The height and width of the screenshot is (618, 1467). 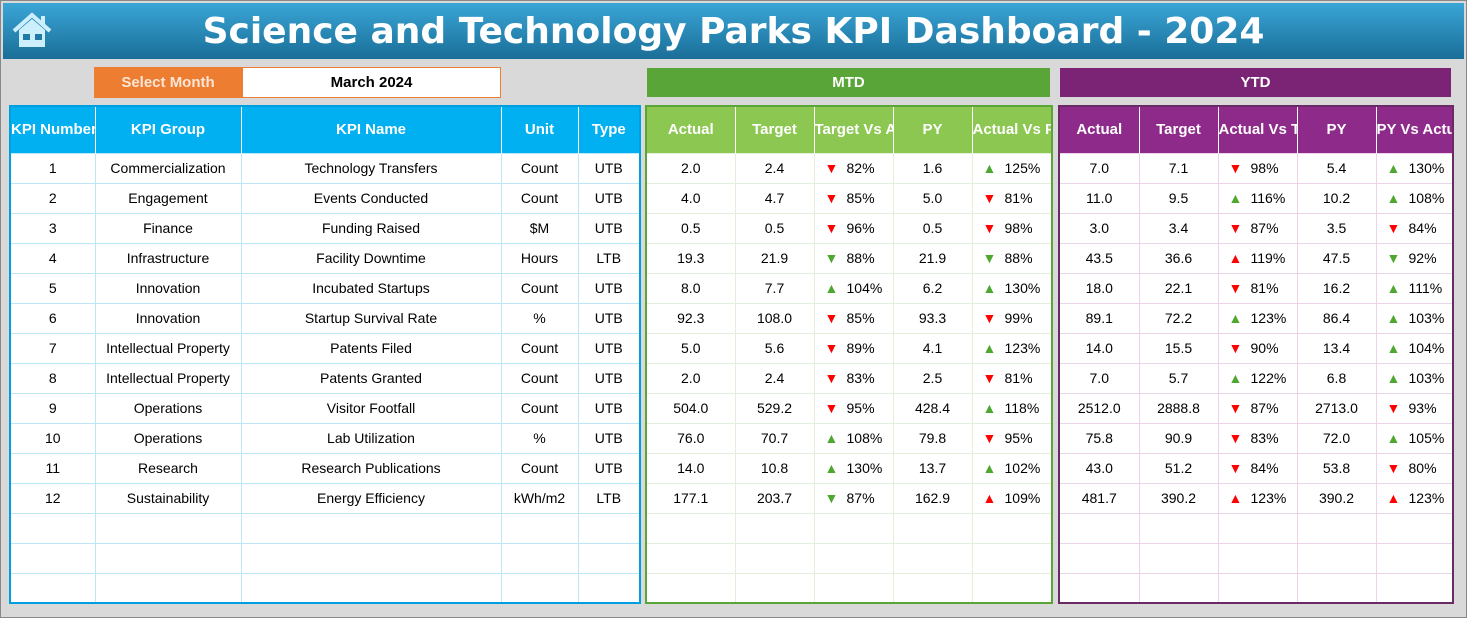 I want to click on variance-cell: ▼ 85%, so click(x=853, y=198).